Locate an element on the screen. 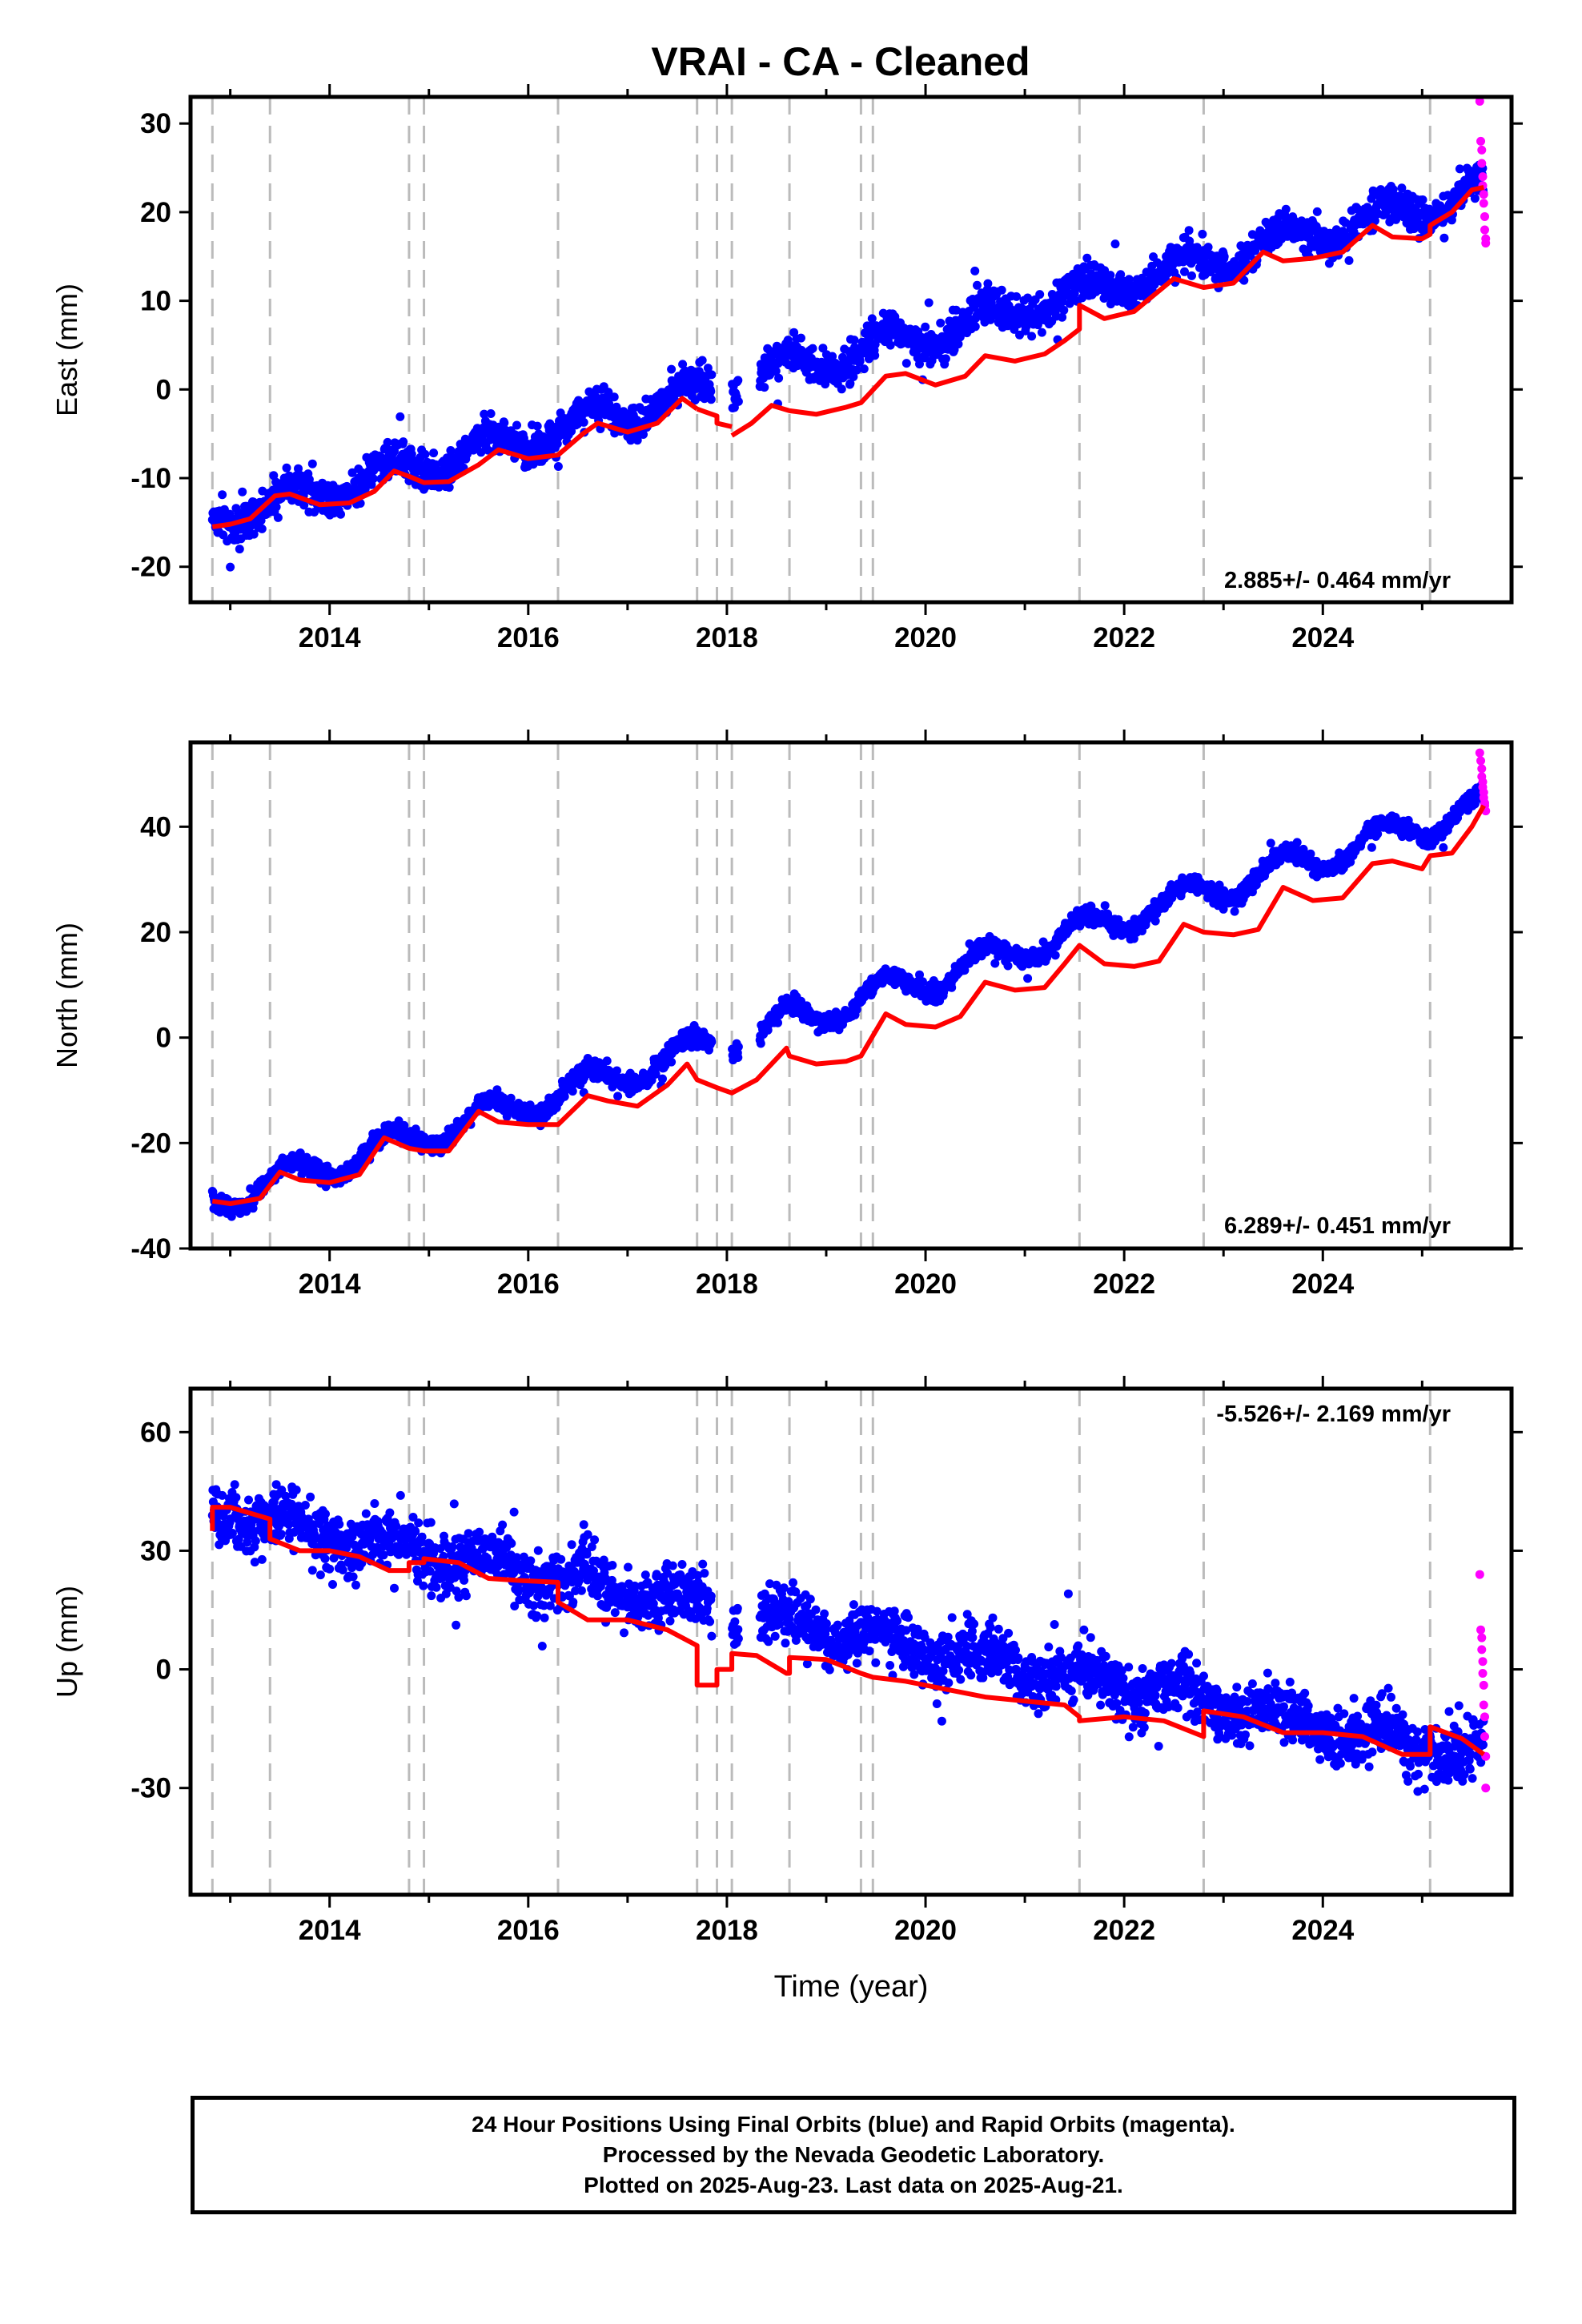  y-tick-label: 30 is located at coordinates (155, 123).